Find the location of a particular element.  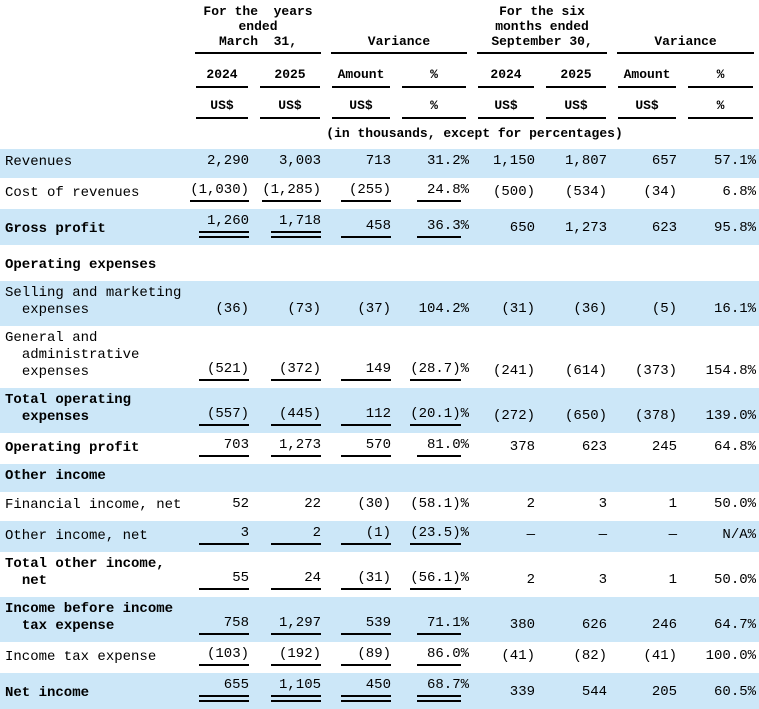

unit-header: % is located at coordinates (720, 103).